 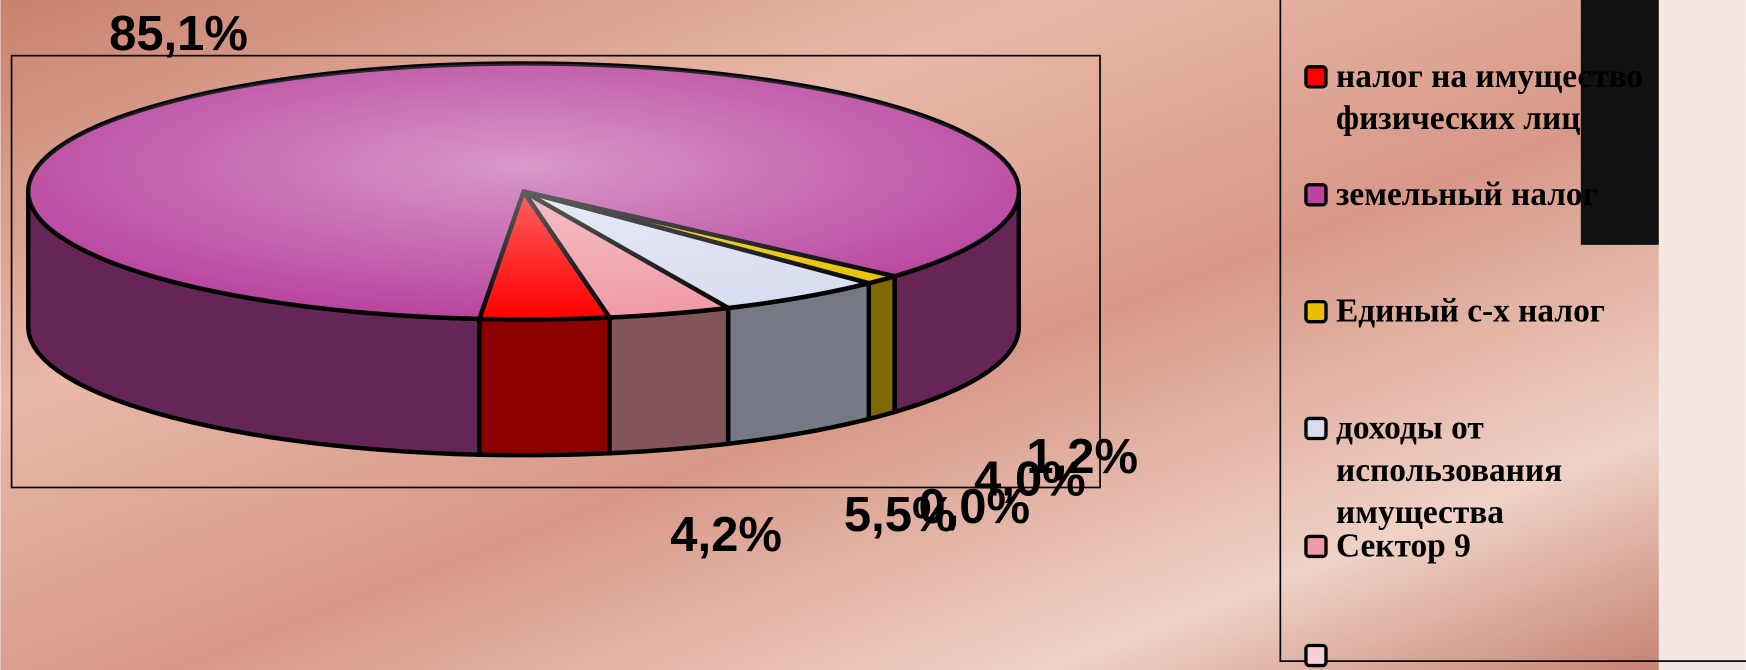 What do you see at coordinates (178, 34) in the screenshot?
I see `data-label: 85,1%` at bounding box center [178, 34].